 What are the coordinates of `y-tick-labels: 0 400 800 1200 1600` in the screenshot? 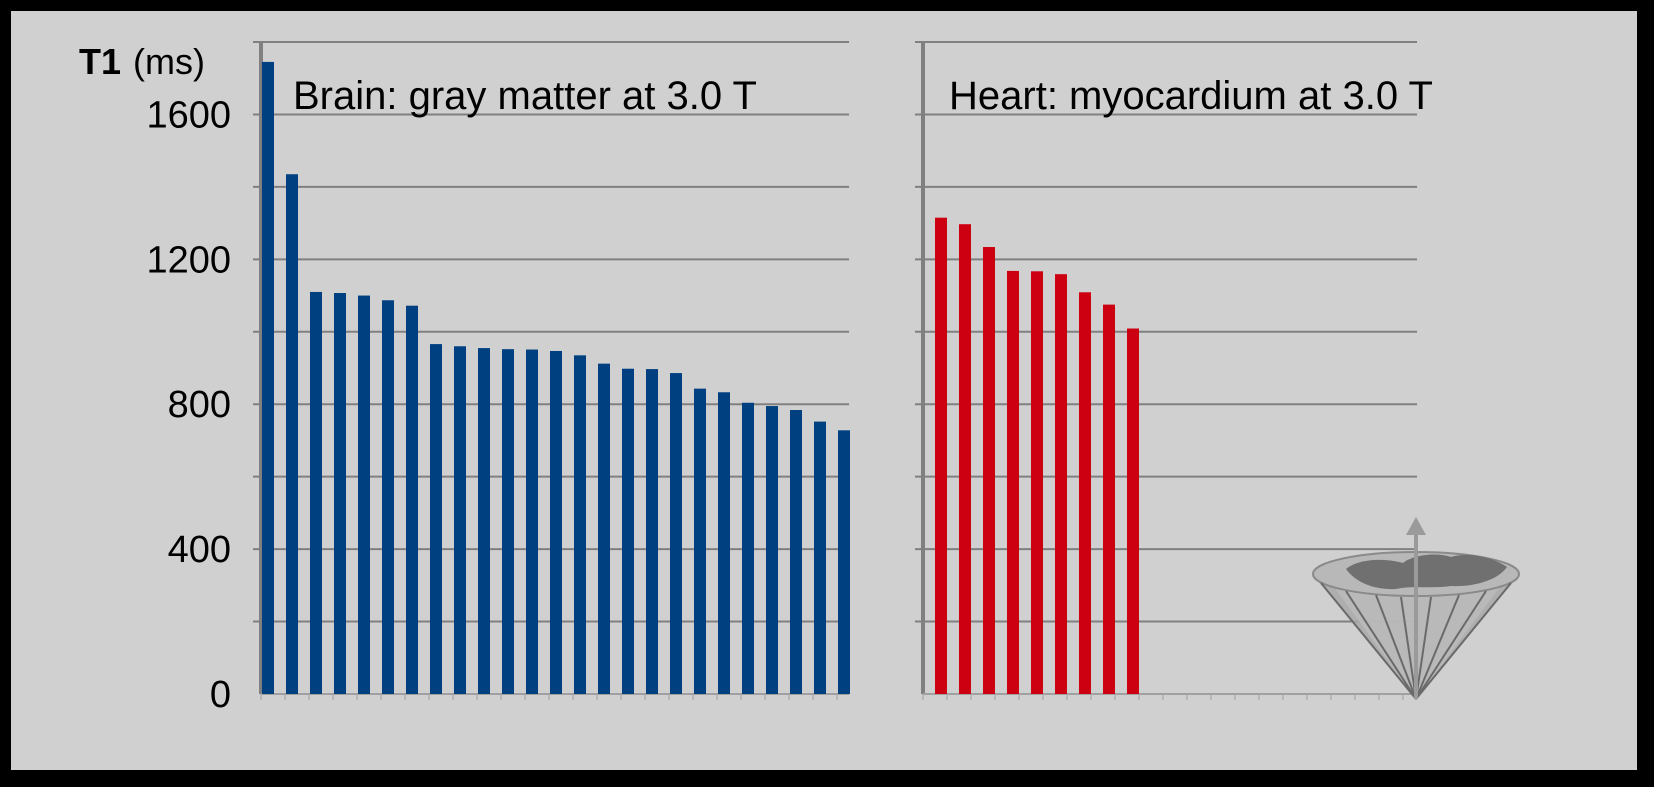 It's located at (188, 405).